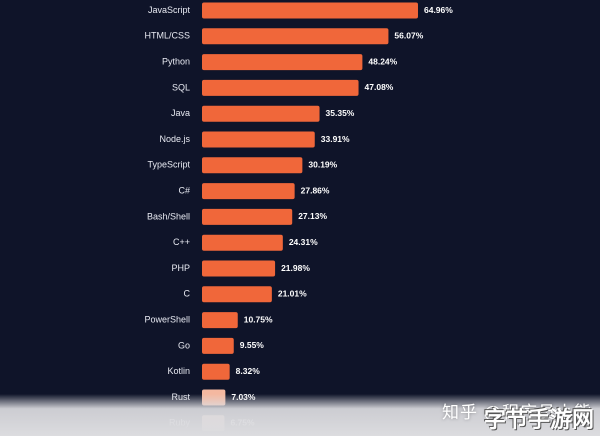  Describe the element at coordinates (184, 190) in the screenshot. I see `category-label: C#` at that location.